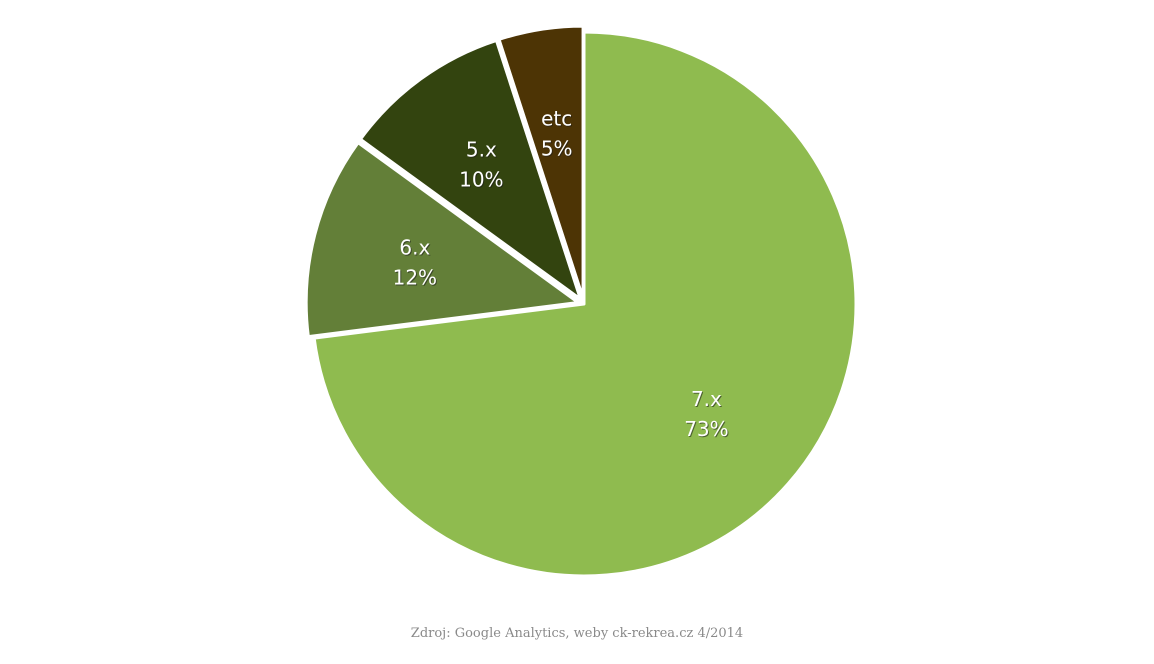 This screenshot has height=664, width=1154. I want to click on pie-label-value: 5%, so click(557, 149).